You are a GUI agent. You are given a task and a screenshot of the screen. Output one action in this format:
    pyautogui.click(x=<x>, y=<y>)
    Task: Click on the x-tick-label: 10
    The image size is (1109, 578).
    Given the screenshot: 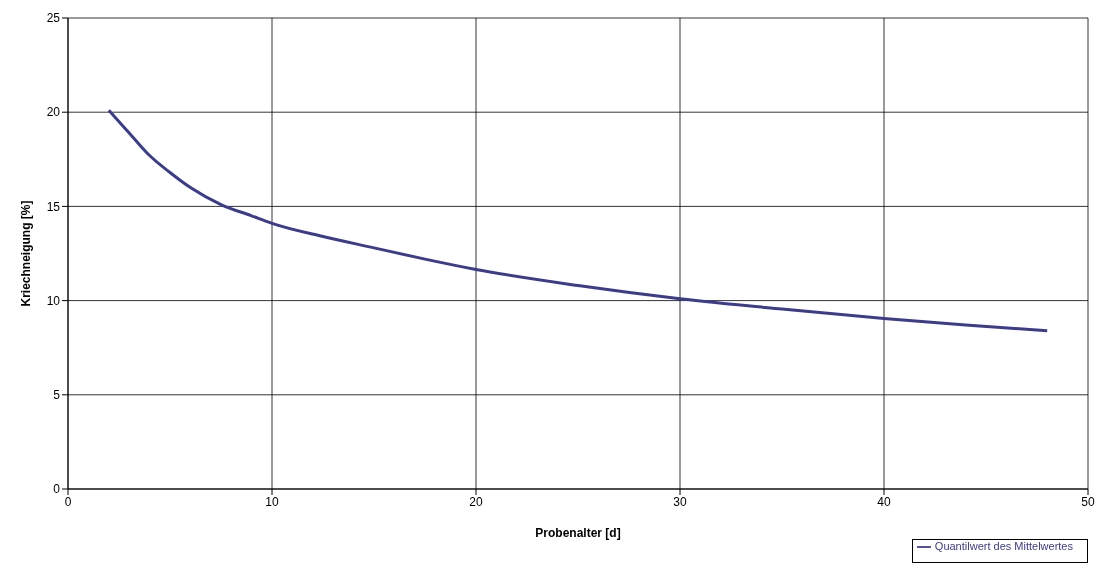 What is the action you would take?
    pyautogui.click(x=272, y=501)
    